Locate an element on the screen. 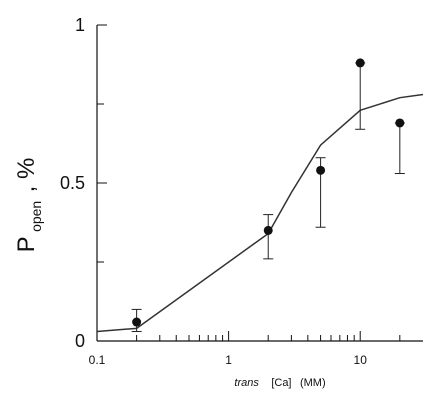 This screenshot has width=430, height=401. x-axis-label: trans [Ca] (MM) is located at coordinates (279, 381).